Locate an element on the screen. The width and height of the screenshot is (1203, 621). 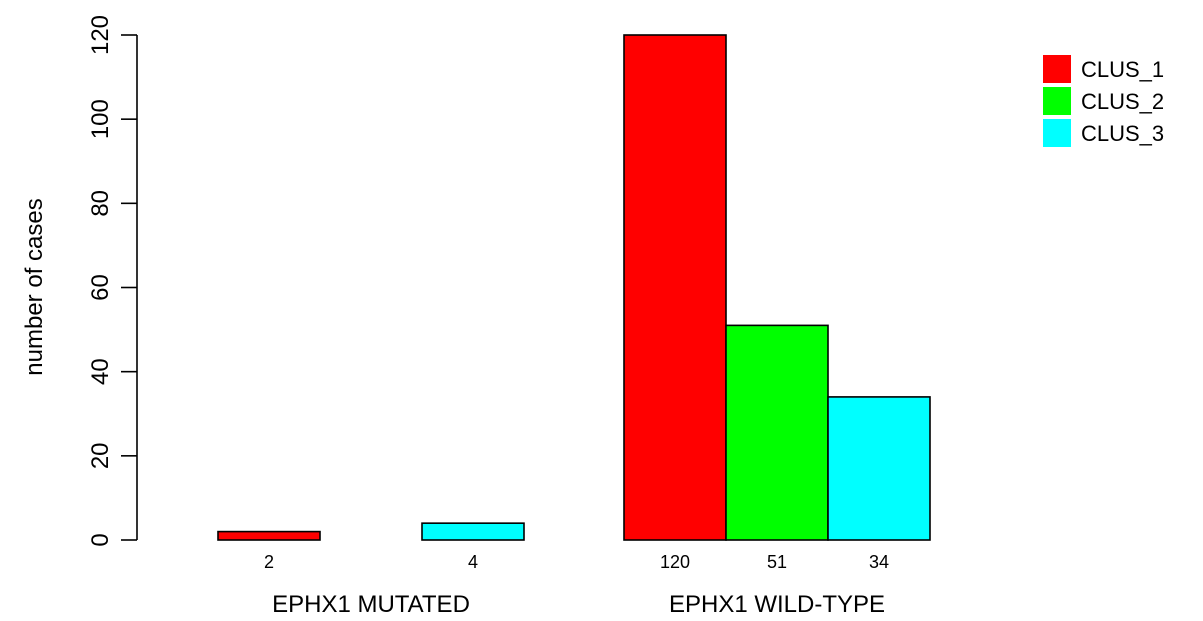
y-tick-label: 100 is located at coordinates (100, 119).